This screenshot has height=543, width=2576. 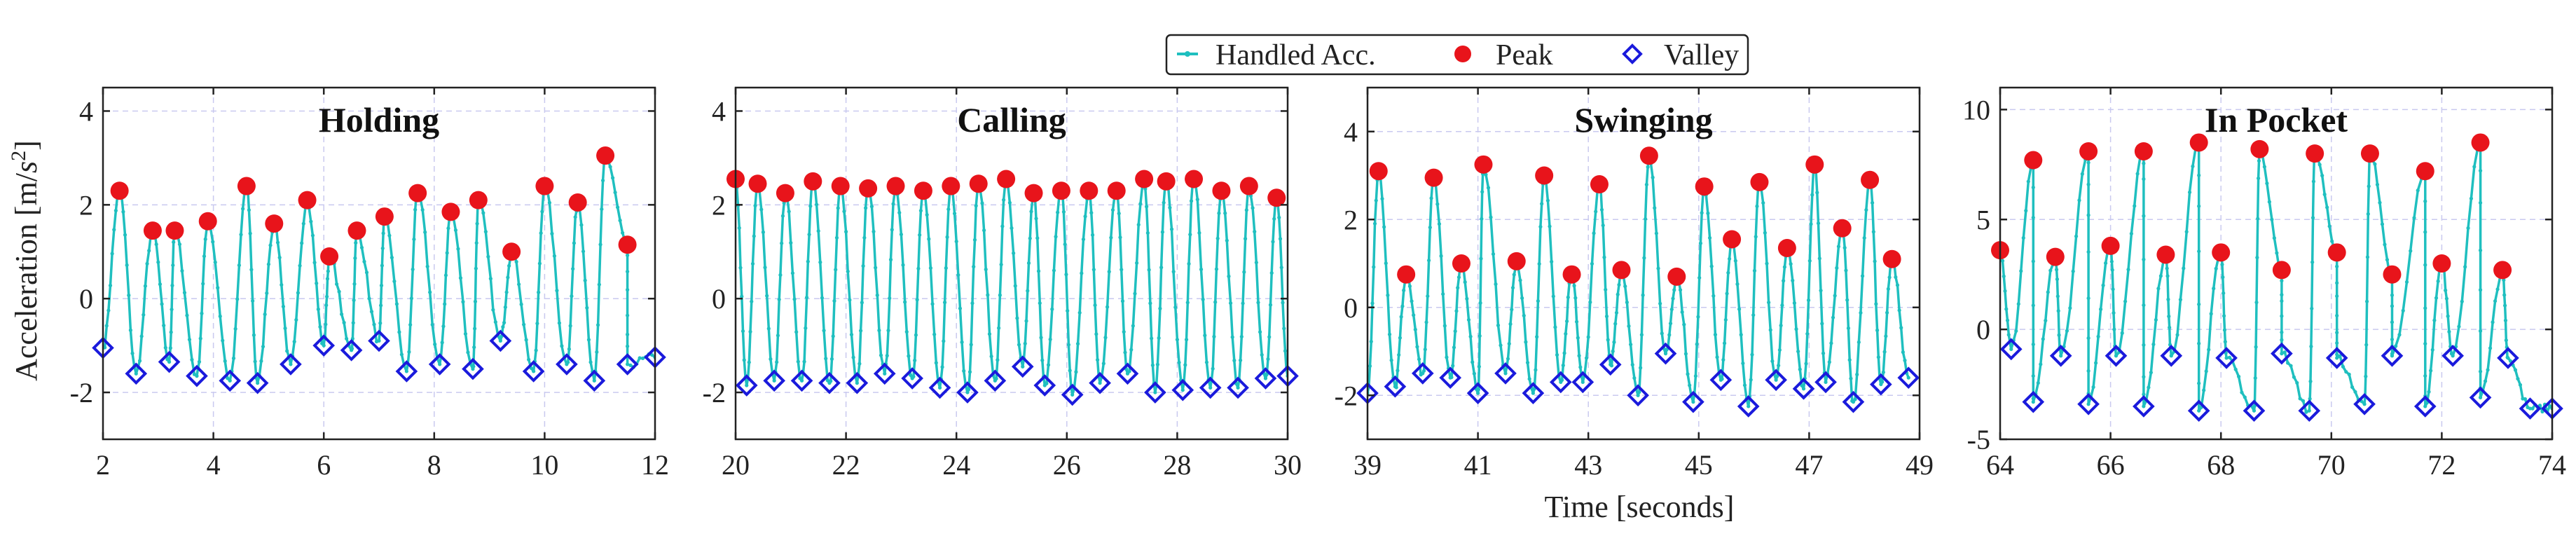 I want to click on x-tick-label: 68, so click(x=2221, y=465).